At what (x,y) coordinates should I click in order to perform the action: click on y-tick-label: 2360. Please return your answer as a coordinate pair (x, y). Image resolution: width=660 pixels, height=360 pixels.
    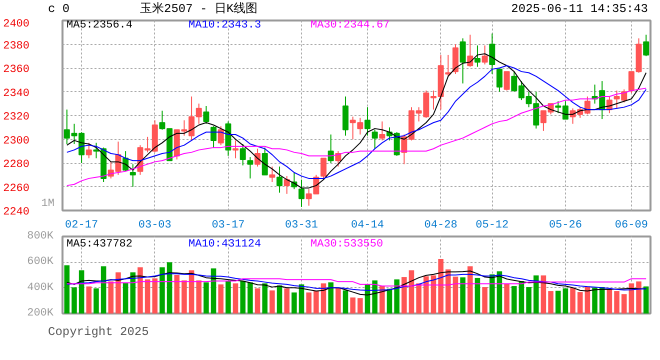
    Looking at the image, I should click on (16, 70).